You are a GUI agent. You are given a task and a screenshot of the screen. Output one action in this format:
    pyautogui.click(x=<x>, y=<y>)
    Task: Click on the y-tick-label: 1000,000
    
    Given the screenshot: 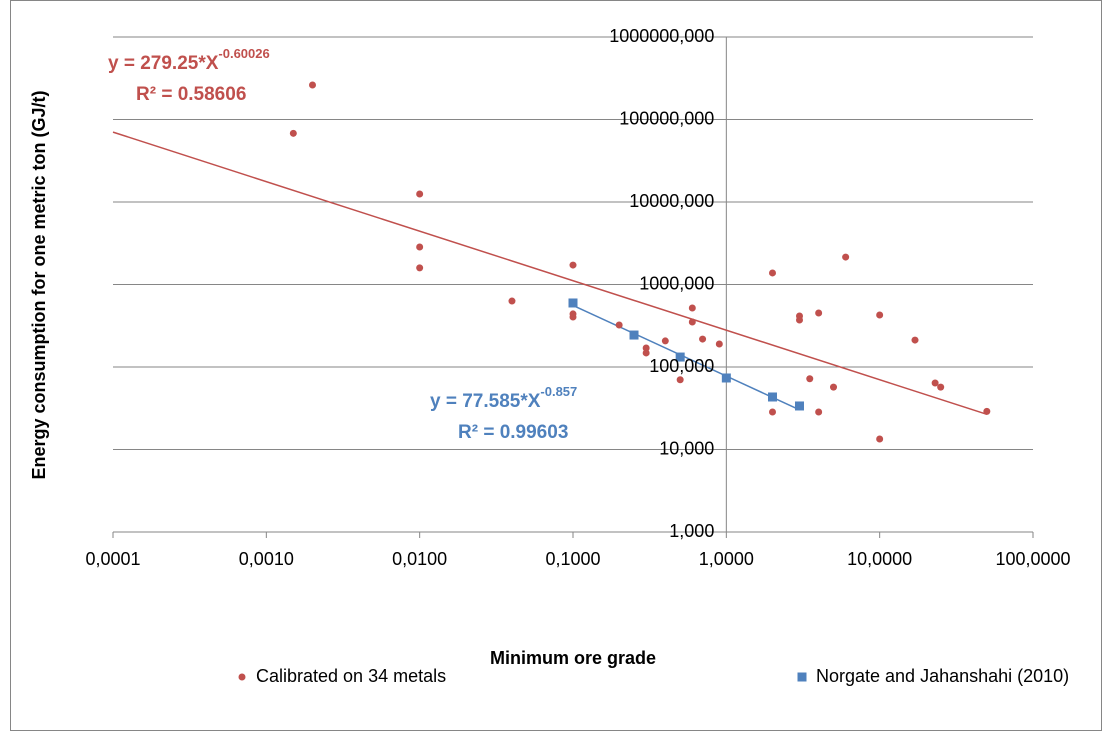 What is the action you would take?
    pyautogui.click(x=676, y=283)
    